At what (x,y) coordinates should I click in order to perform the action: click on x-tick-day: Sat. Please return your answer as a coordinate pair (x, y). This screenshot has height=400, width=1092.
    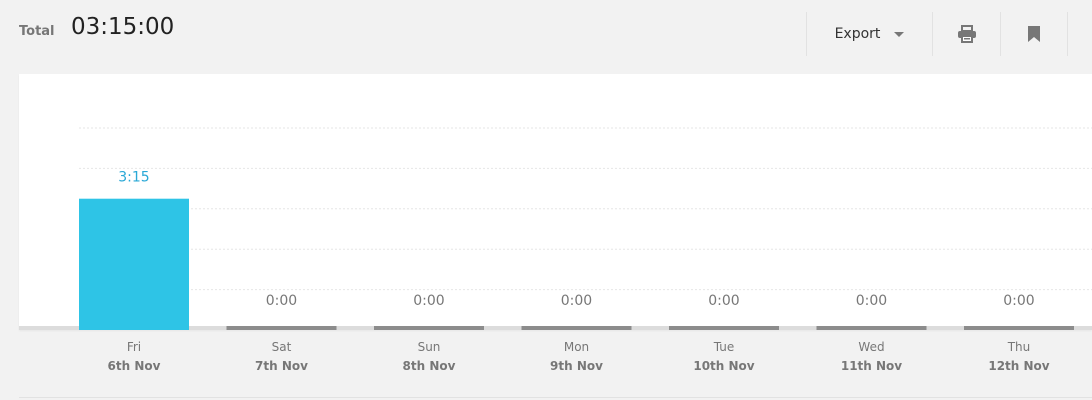
    Looking at the image, I should click on (282, 347).